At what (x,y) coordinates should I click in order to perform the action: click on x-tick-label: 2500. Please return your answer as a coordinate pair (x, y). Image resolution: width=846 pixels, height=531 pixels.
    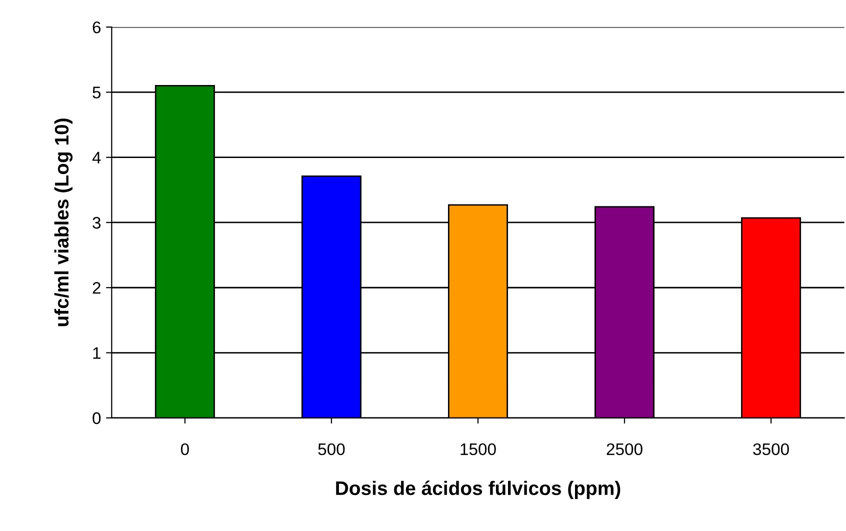
    Looking at the image, I should click on (624, 449).